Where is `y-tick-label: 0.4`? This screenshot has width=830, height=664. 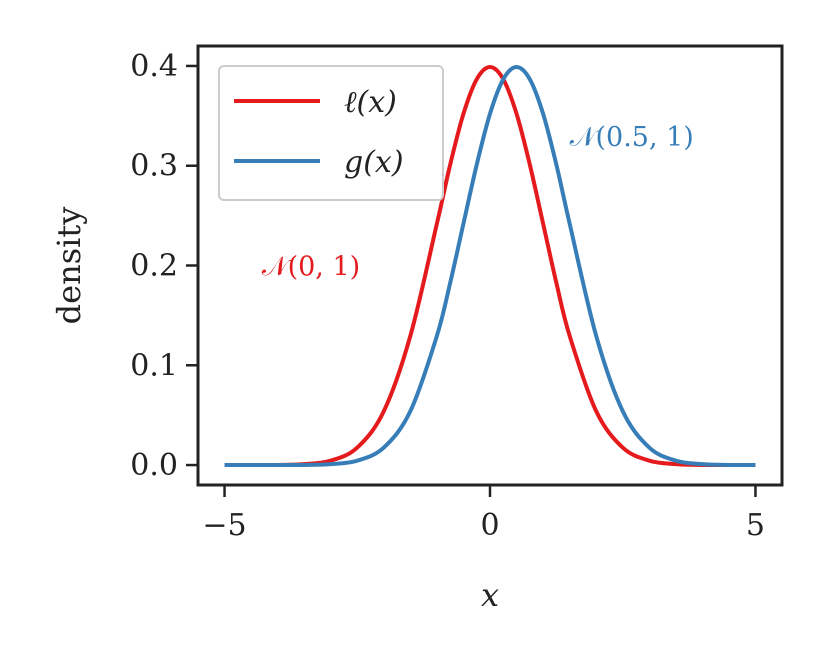 y-tick-label: 0.4 is located at coordinates (154, 66).